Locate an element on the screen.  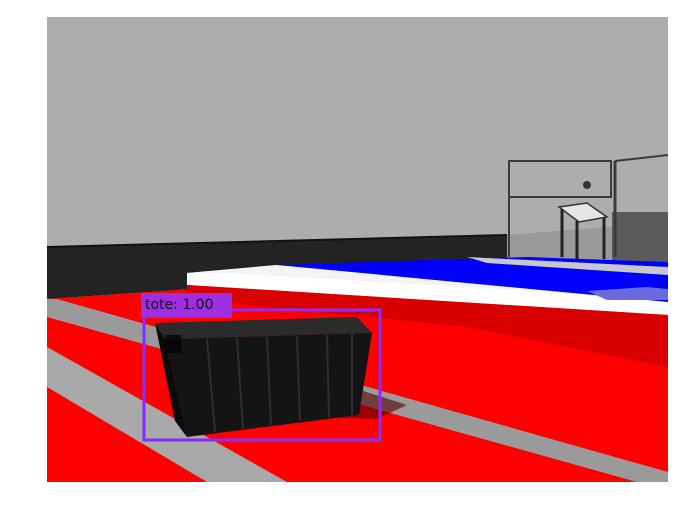
detection-label: tote: 1.00 is located at coordinates (179, 305).